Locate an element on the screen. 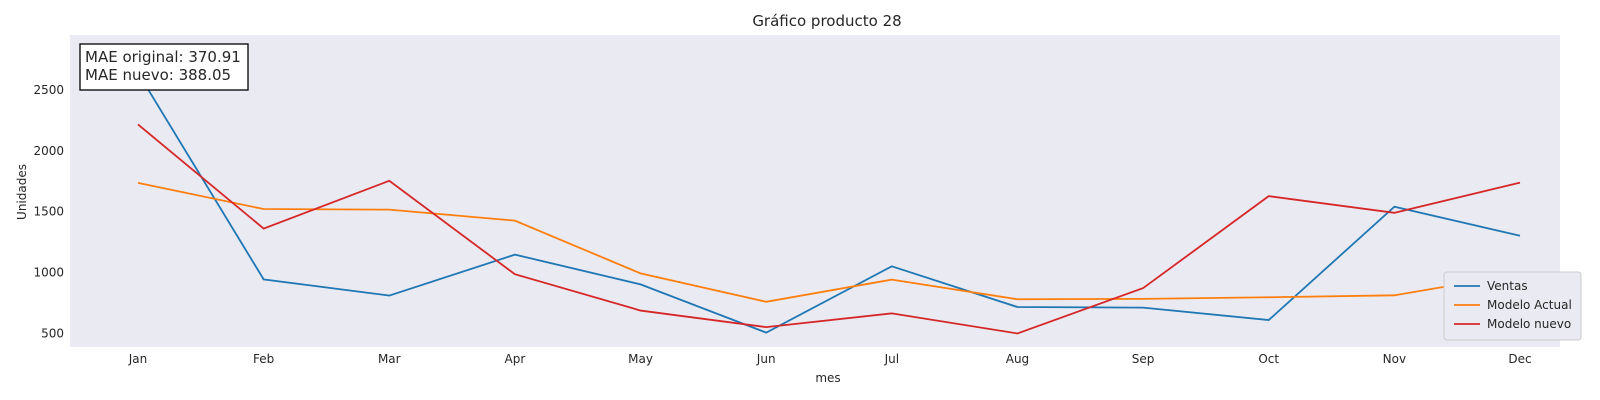 The image size is (1600, 400). mae-original-text: MAE original: 370.91 is located at coordinates (163, 57).